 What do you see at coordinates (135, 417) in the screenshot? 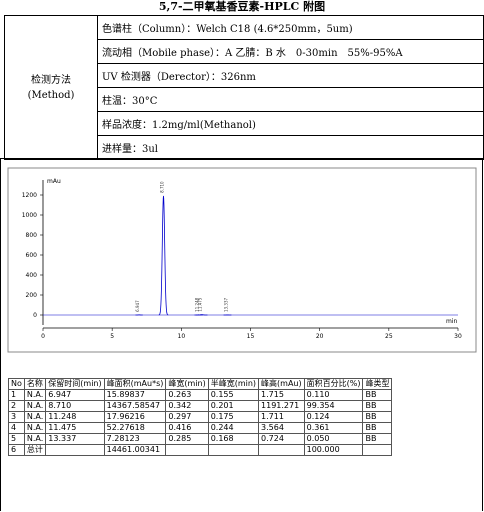
I see `table-cell: 17.96216` at bounding box center [135, 417].